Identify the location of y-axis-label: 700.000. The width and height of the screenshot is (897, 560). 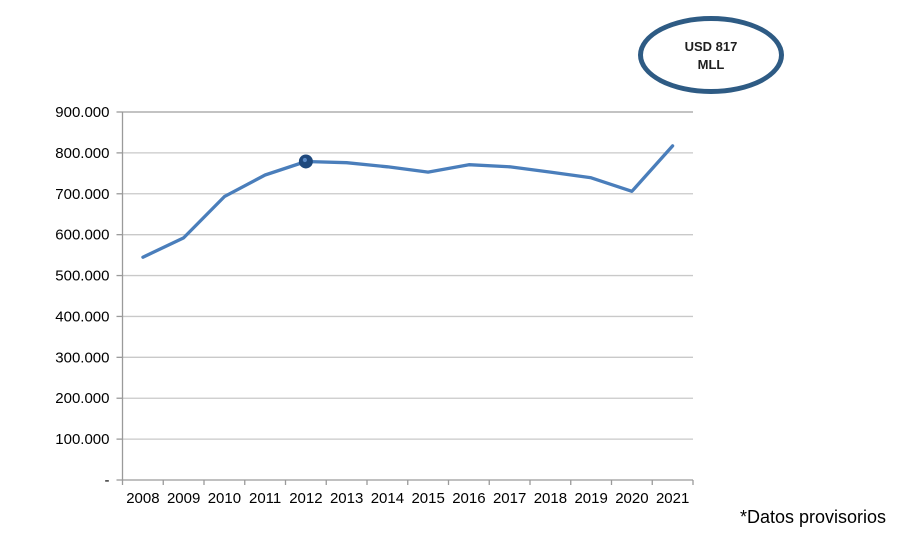
(82, 194).